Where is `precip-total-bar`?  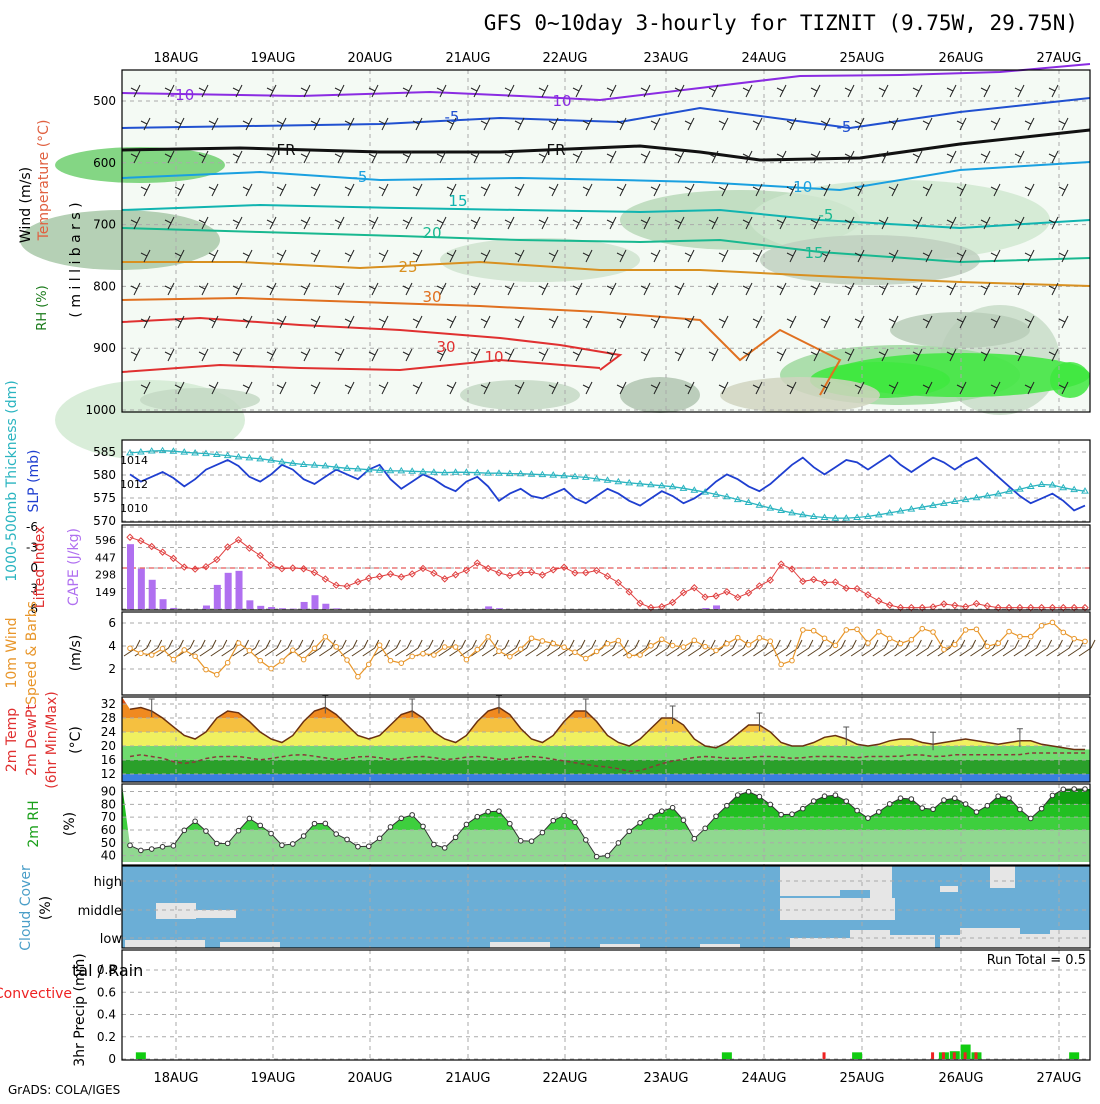
precip-total-bar is located at coordinates (727, 1055).